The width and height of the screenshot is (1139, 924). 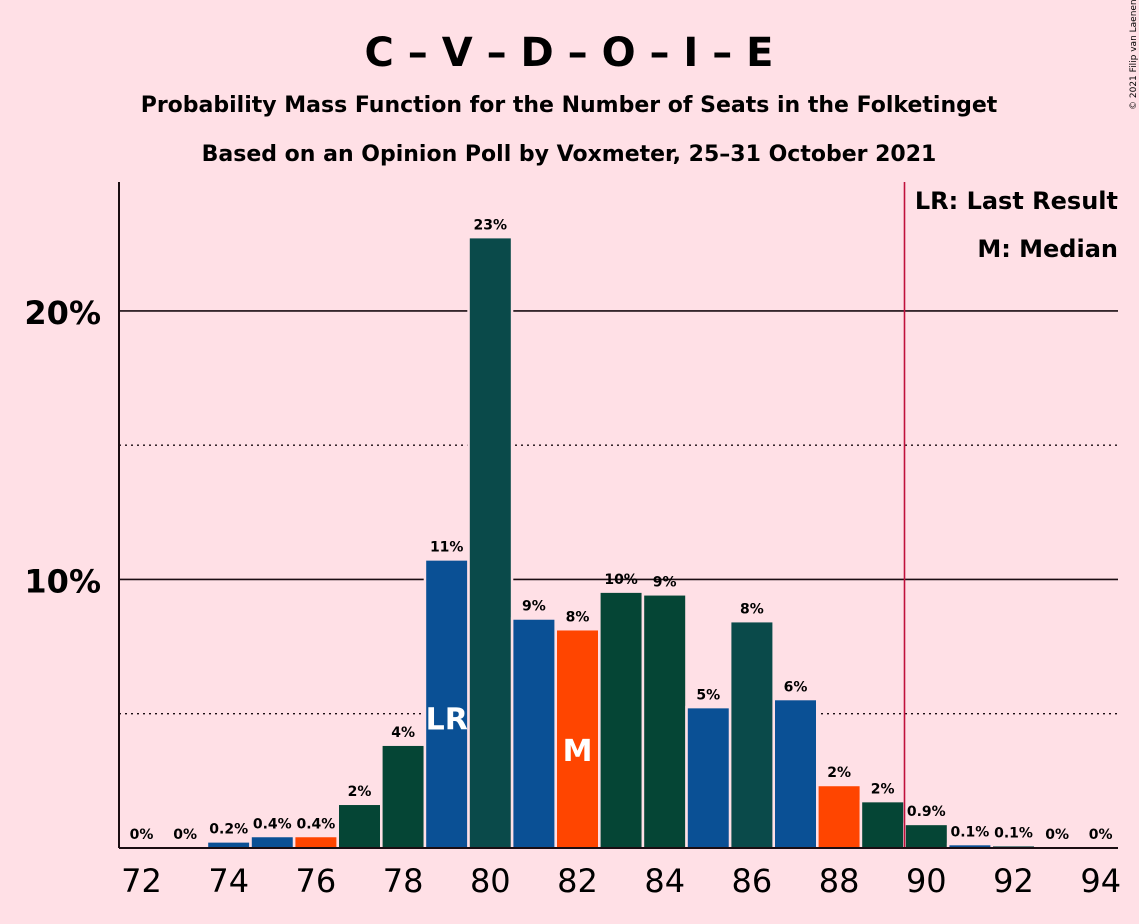 What do you see at coordinates (228, 830) in the screenshot?
I see `bar-label-74: 0.2%` at bounding box center [228, 830].